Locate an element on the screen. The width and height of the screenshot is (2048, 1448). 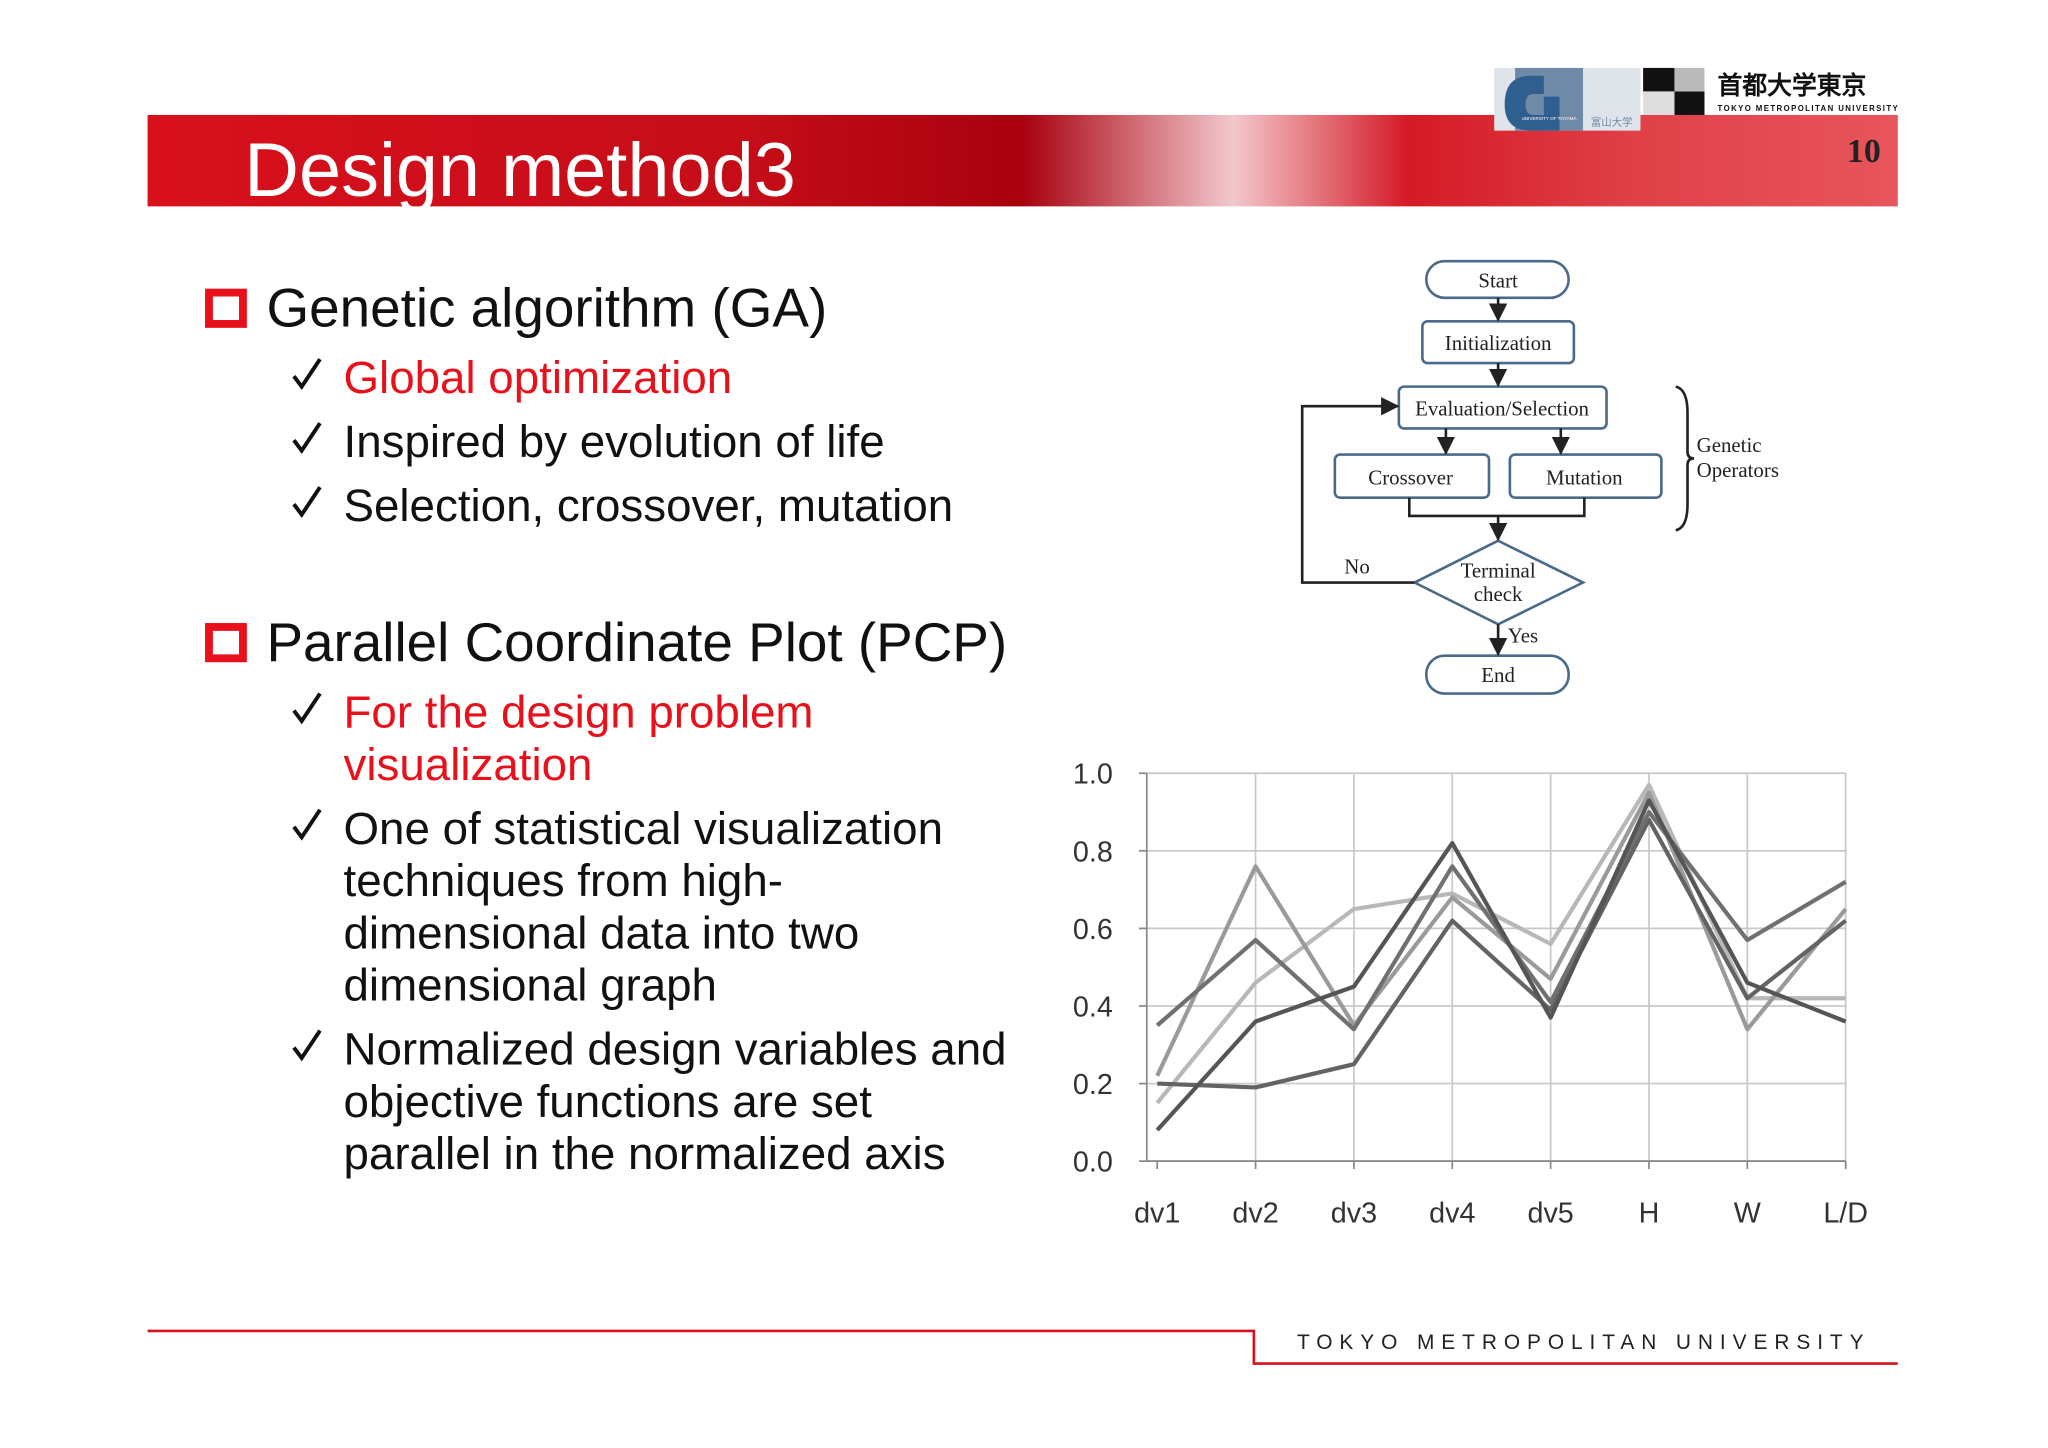
page-number: 10 is located at coordinates (1864, 151).